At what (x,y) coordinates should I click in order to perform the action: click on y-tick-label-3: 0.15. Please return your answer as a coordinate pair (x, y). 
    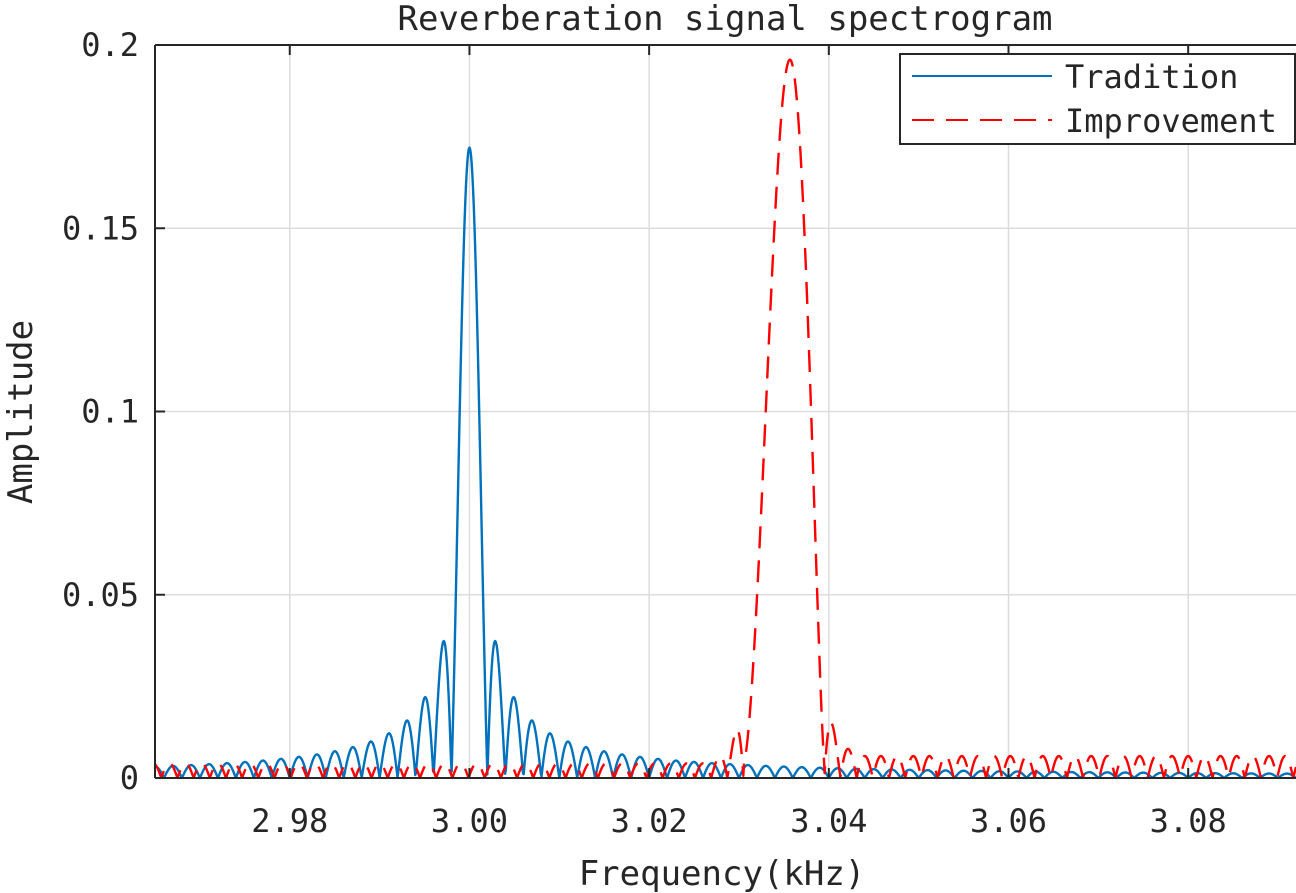
    Looking at the image, I should click on (100, 228).